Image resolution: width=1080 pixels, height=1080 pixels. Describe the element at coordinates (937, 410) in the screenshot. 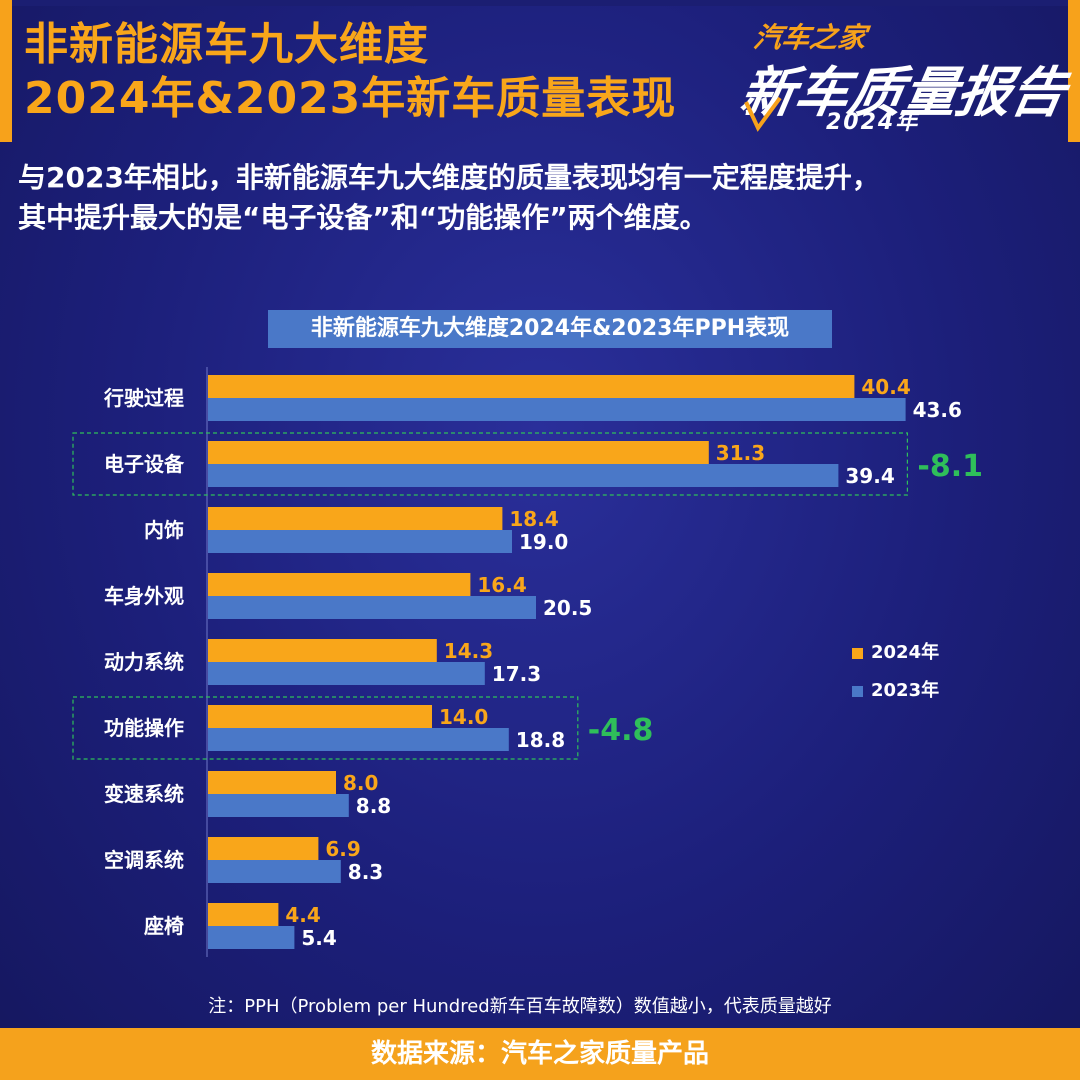

I see `value-label-2023: 43.6` at that location.